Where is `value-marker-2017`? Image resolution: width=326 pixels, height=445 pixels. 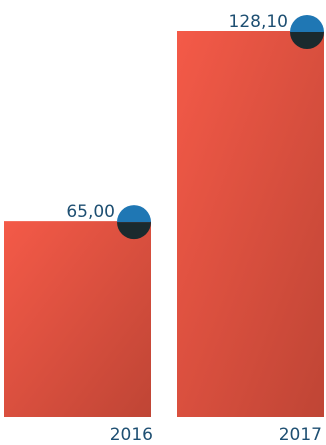
value-marker-2017 is located at coordinates (307, 32).